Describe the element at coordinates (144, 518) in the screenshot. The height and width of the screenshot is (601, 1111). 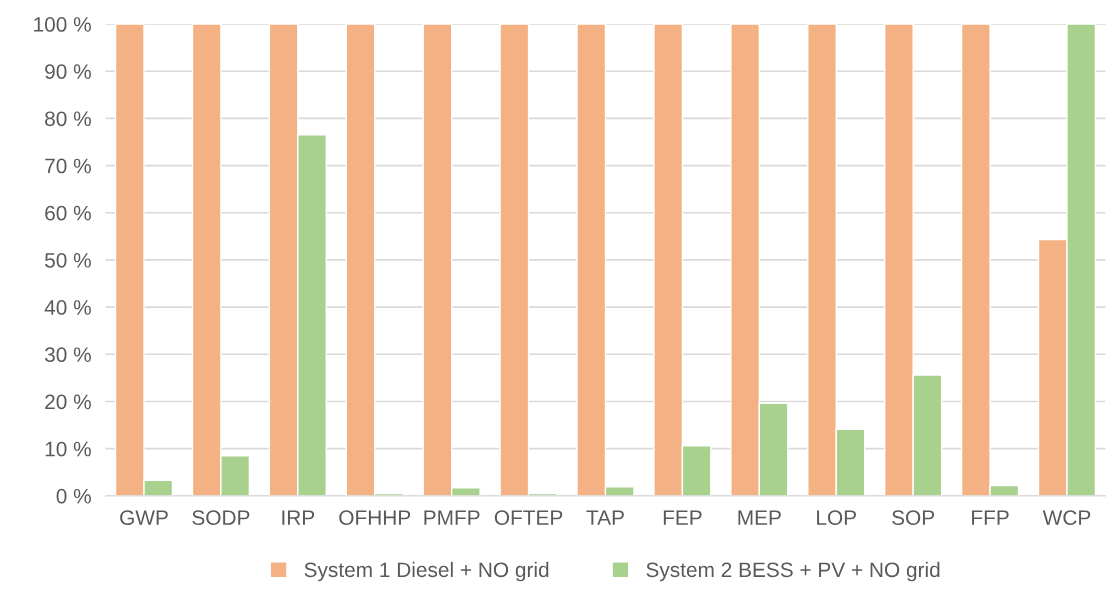
I see `x-tick-label: GWP` at that location.